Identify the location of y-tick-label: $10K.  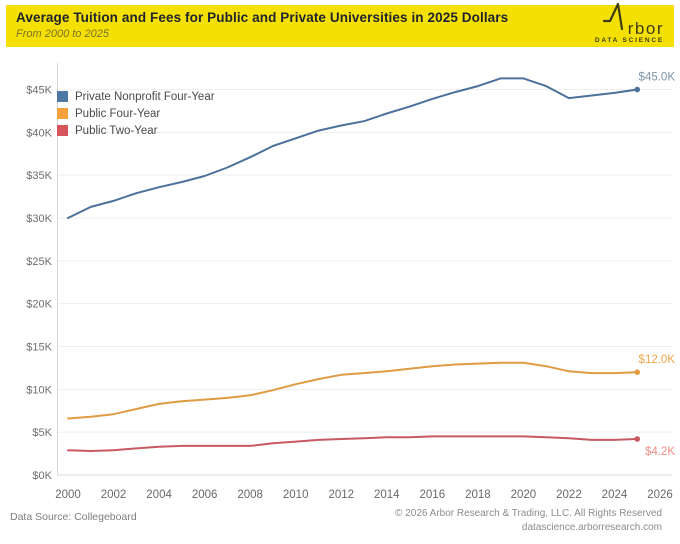
(39, 390).